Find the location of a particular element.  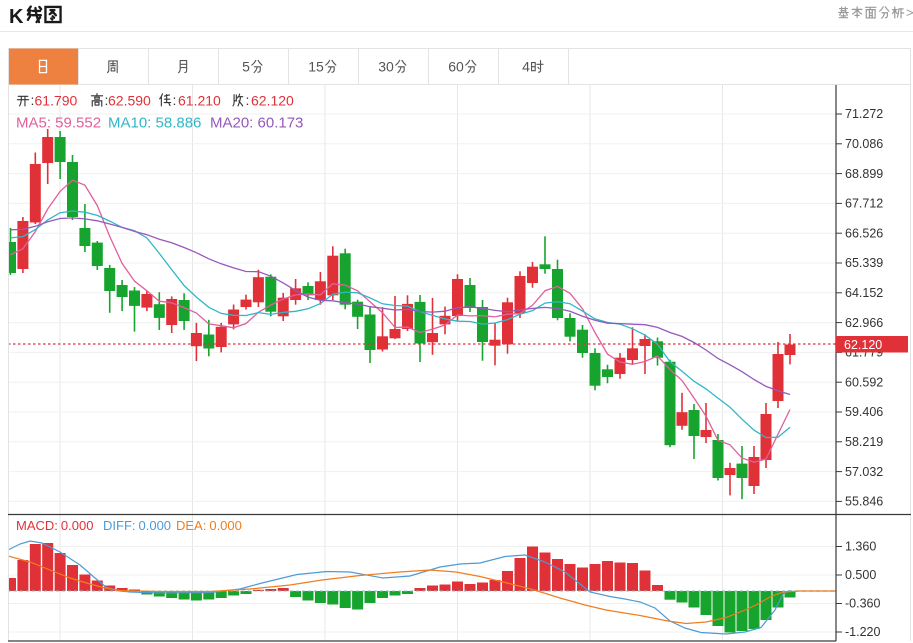

svg-text: -0.360 is located at coordinates (862, 604).